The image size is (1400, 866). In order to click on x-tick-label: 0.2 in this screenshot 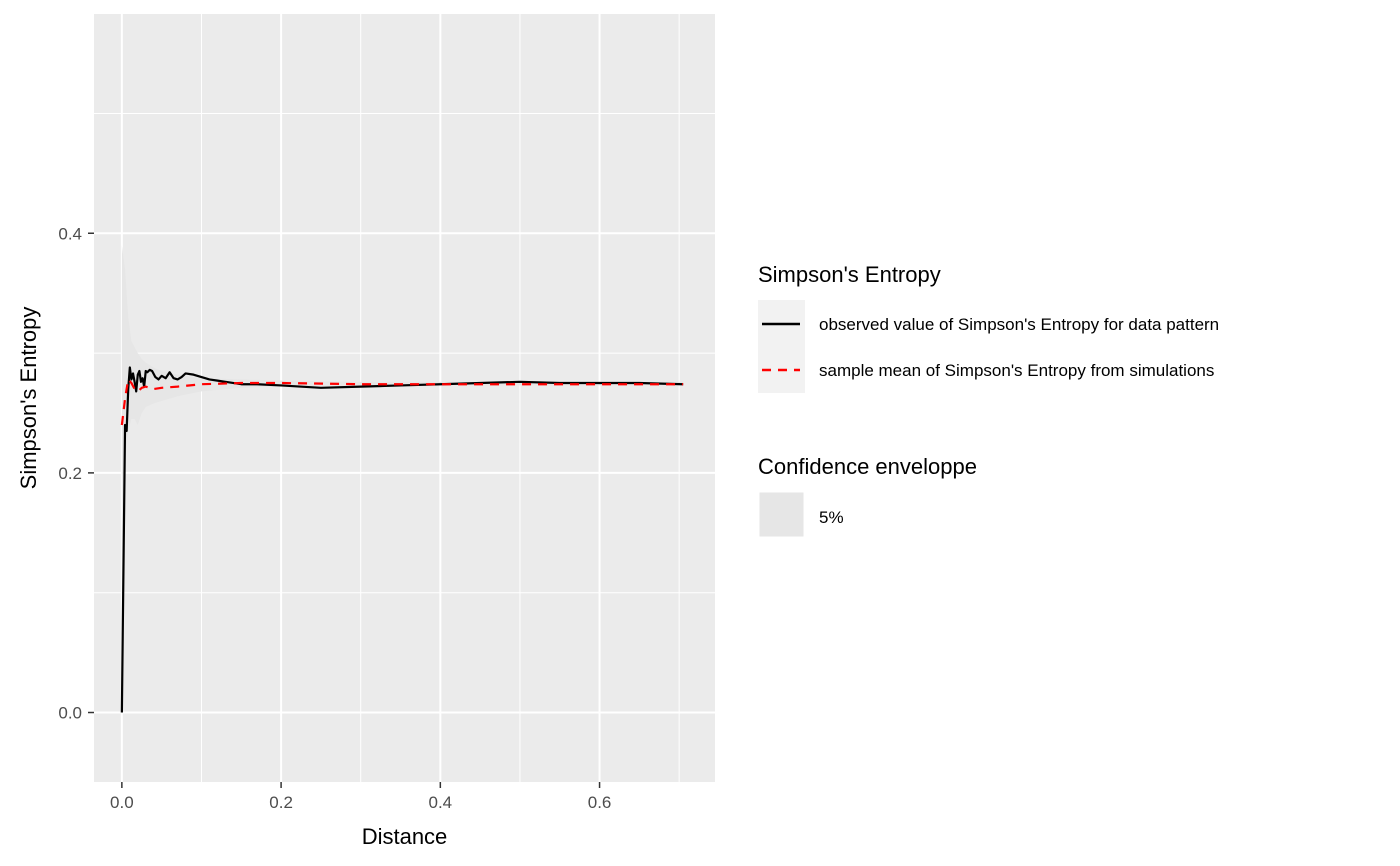, I will do `click(281, 802)`.